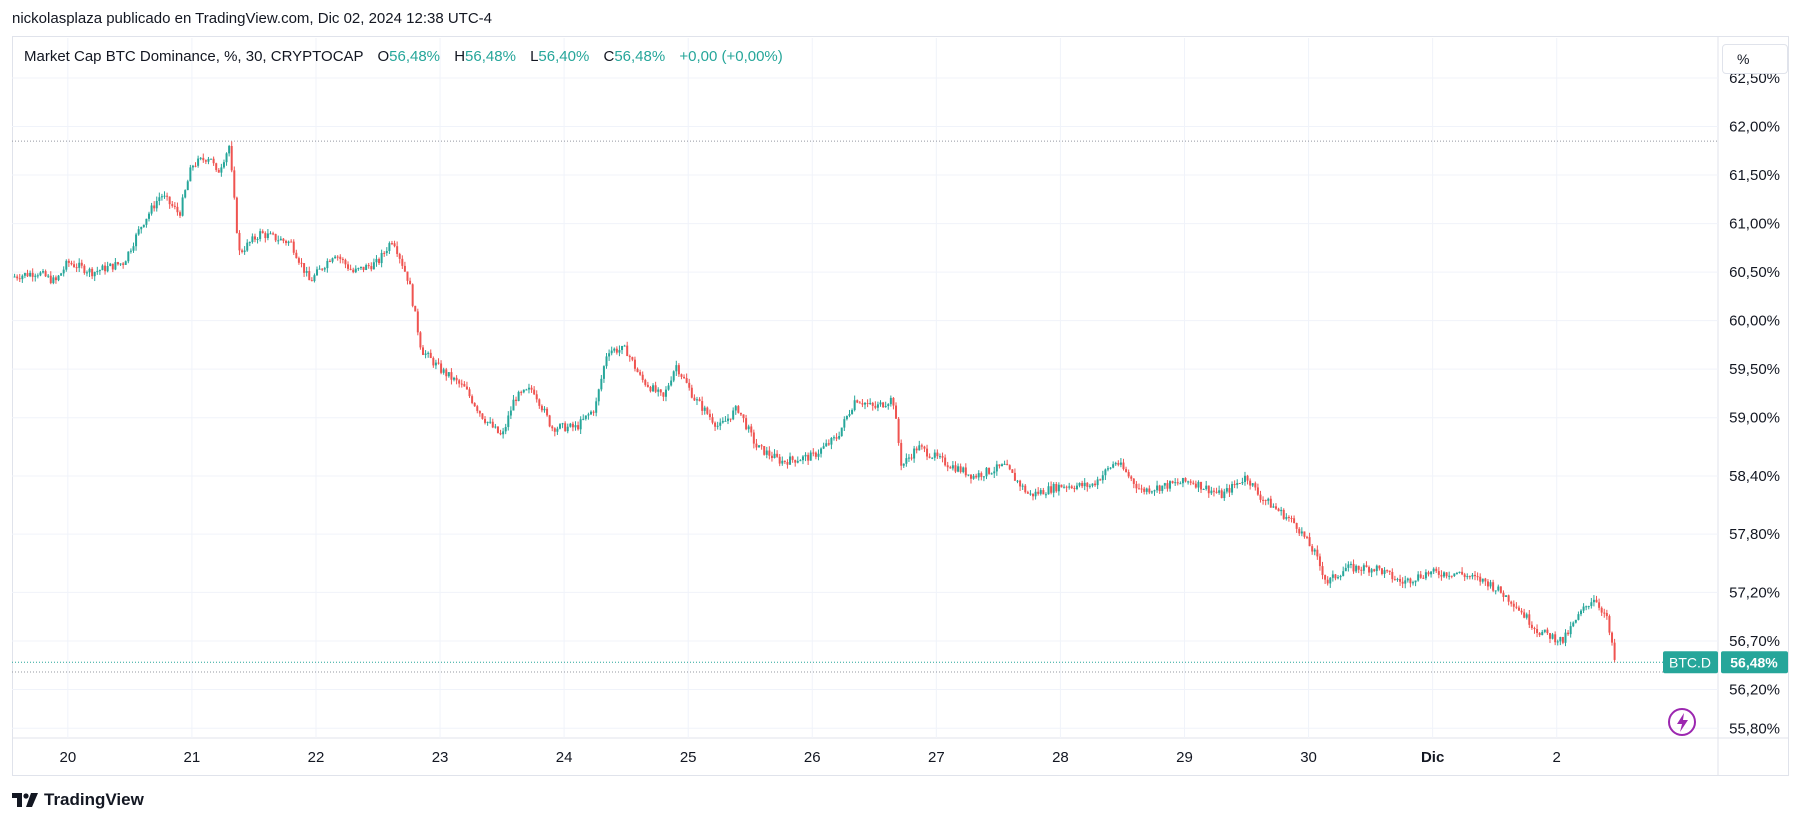 The height and width of the screenshot is (823, 1805). What do you see at coordinates (1755, 59) in the screenshot?
I see `scale-mode-button: %` at bounding box center [1755, 59].